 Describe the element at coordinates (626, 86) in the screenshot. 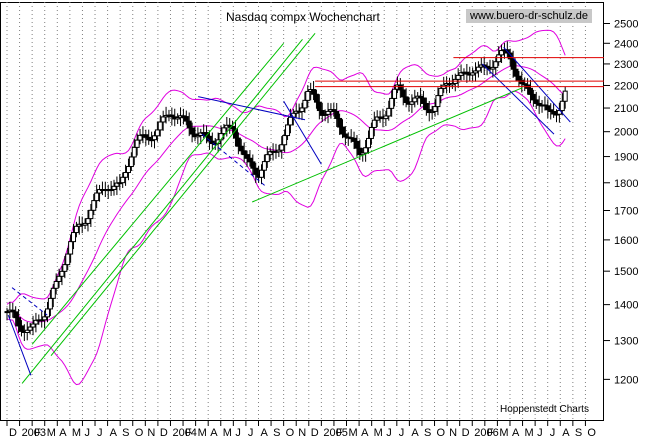

I see `y-tick-label: 2200` at that location.